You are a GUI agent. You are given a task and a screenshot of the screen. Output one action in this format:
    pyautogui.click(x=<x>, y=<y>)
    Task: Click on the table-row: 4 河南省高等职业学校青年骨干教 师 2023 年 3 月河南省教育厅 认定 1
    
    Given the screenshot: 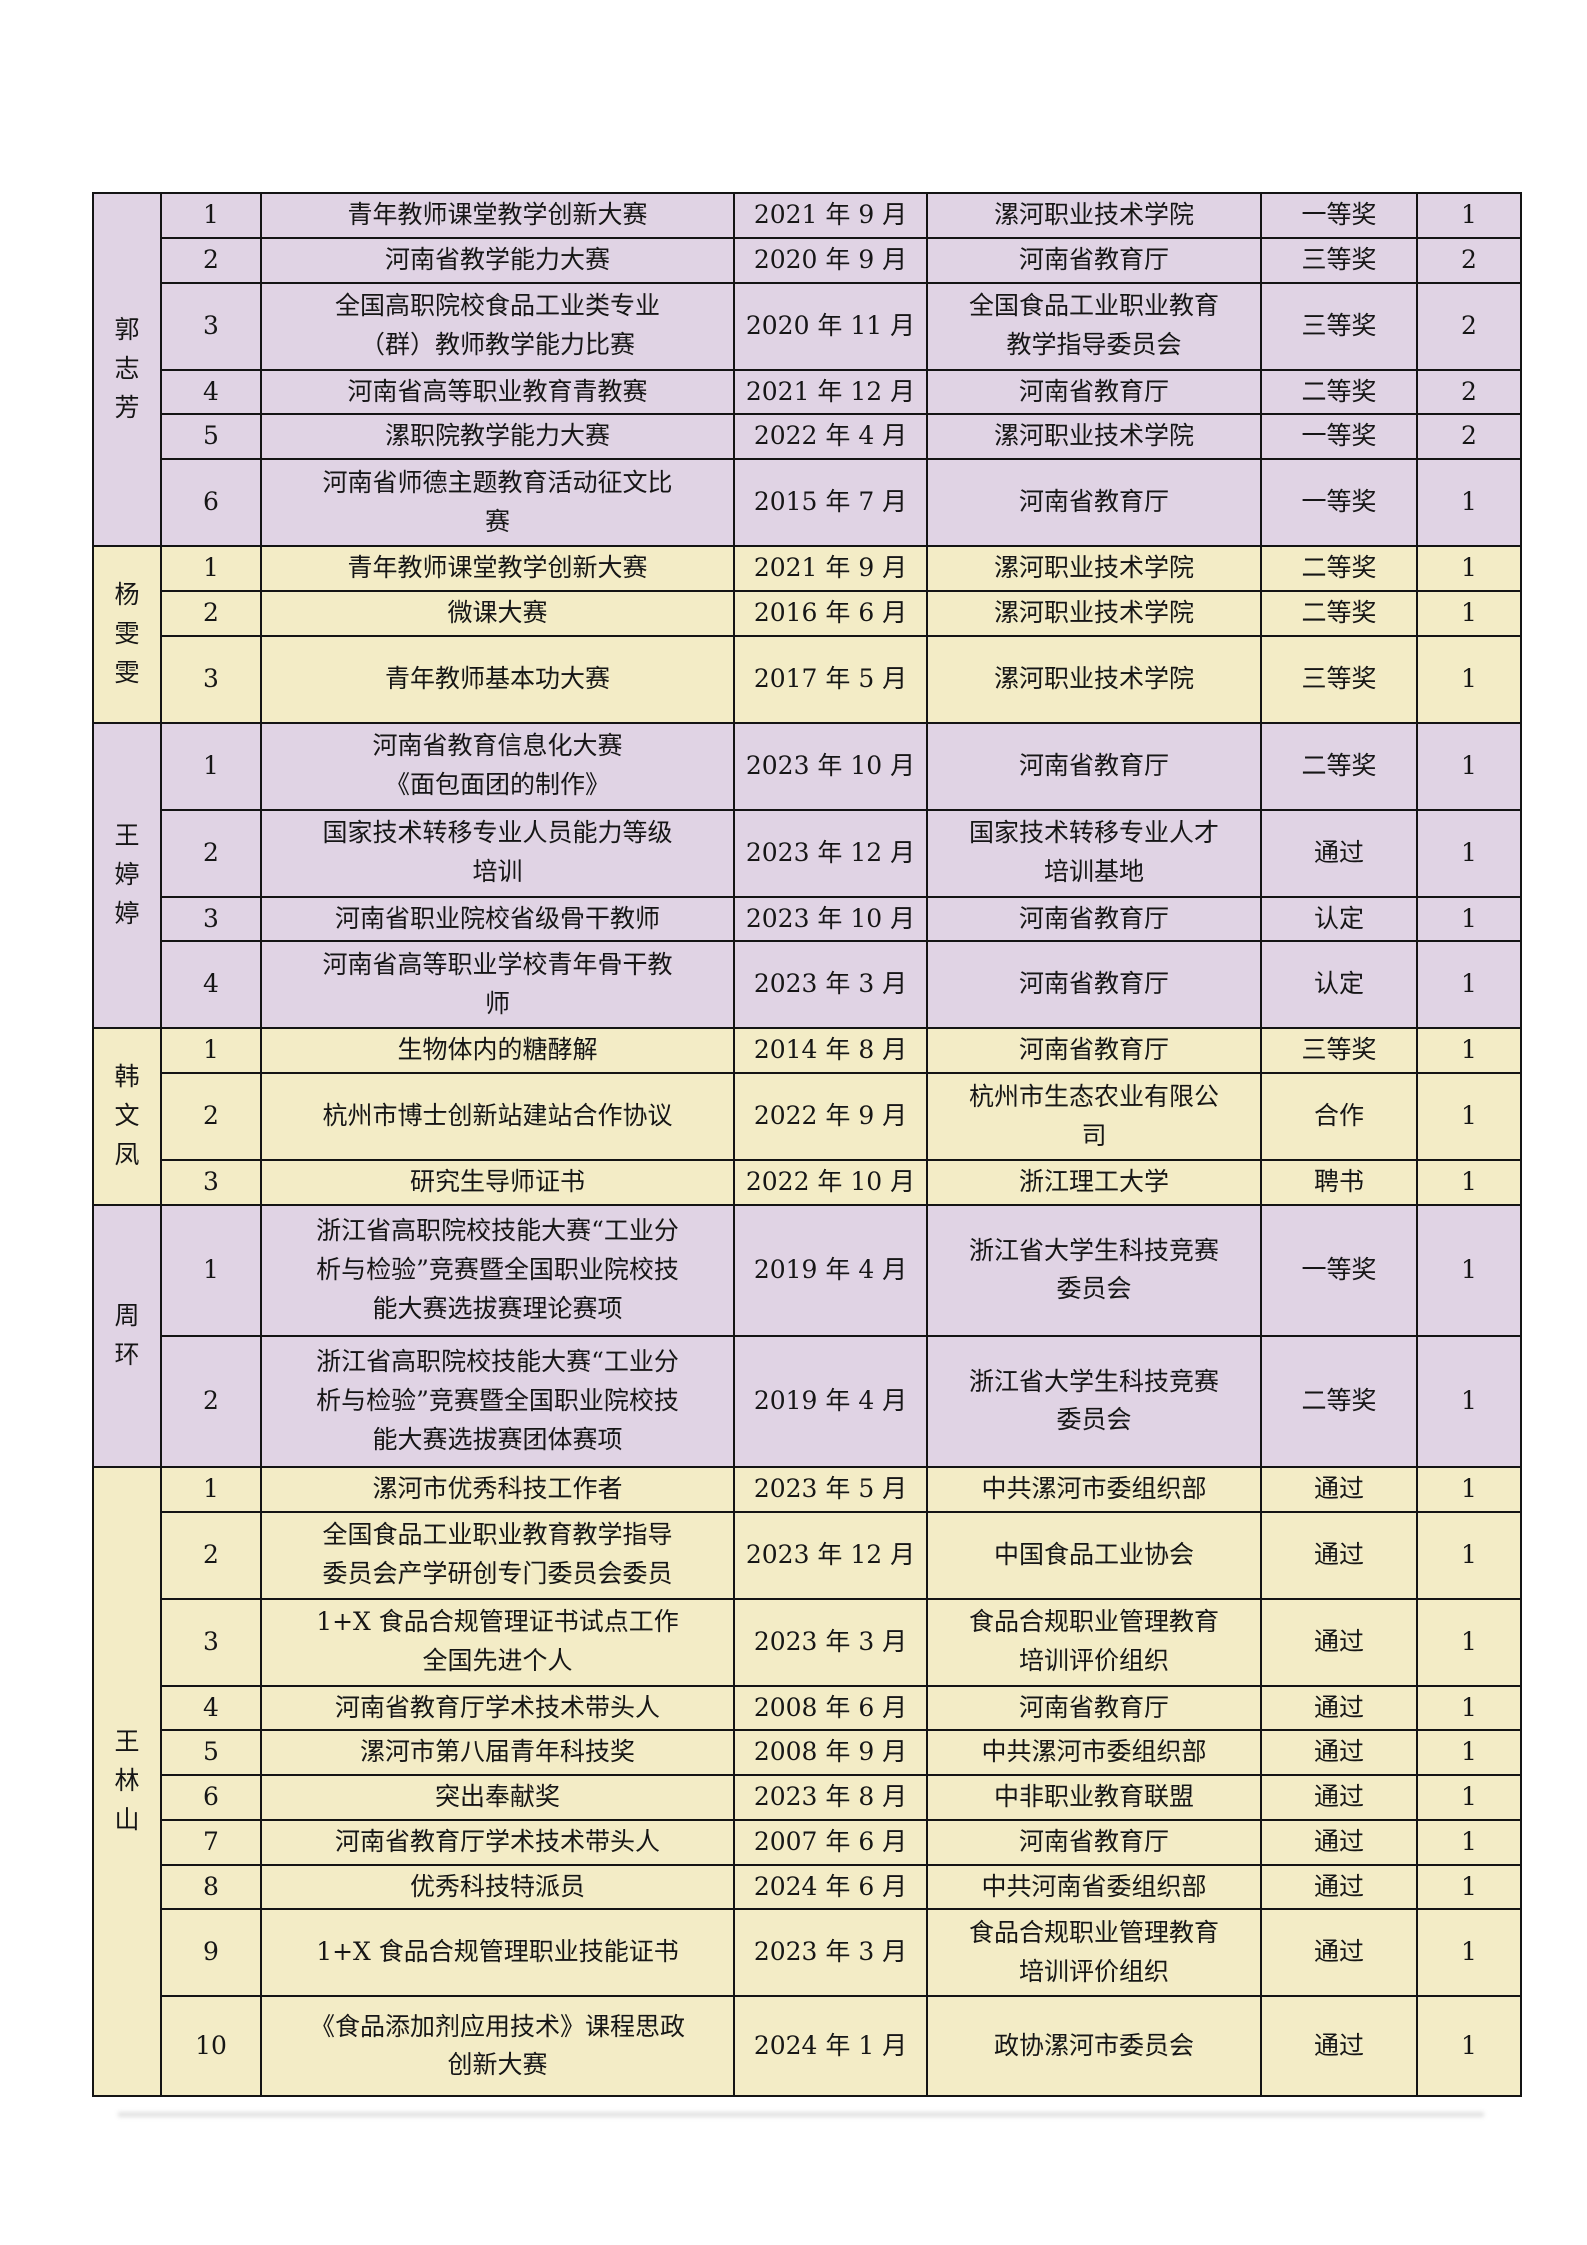 What is the action you would take?
    pyautogui.click(x=807, y=985)
    